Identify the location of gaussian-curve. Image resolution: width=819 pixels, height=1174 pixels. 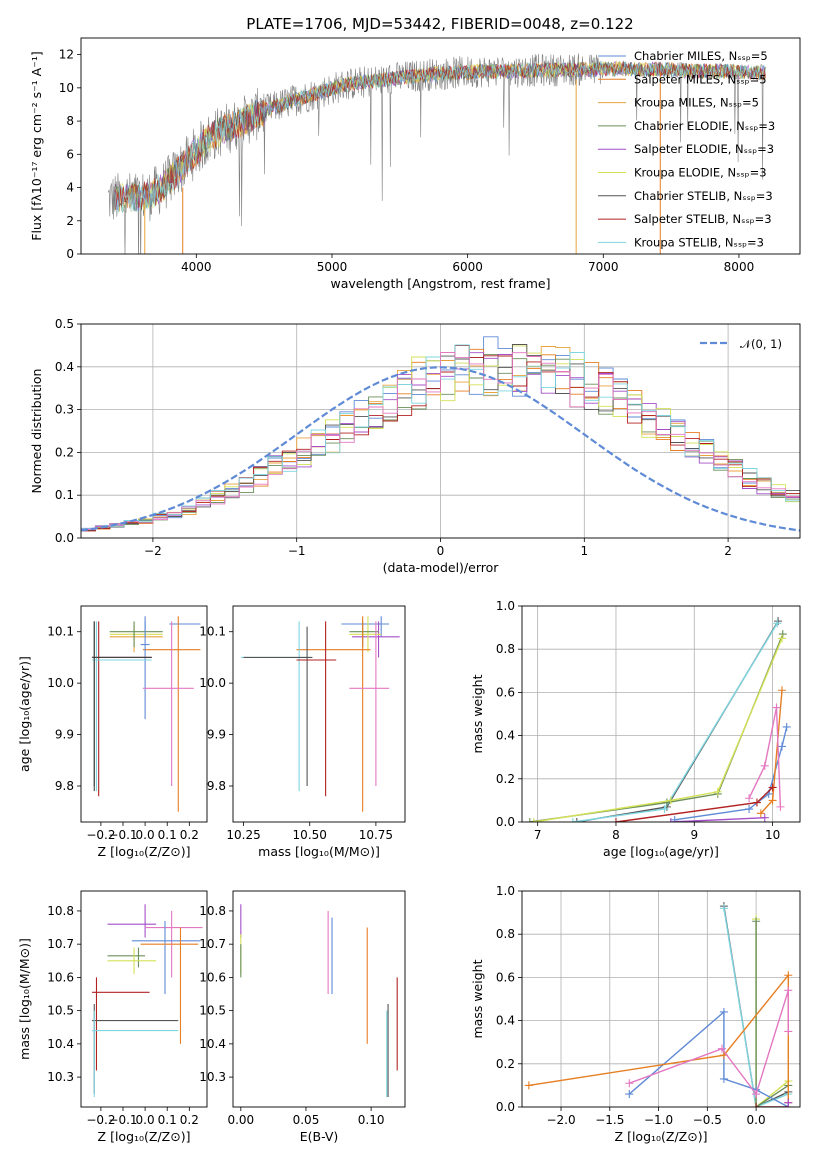
(440, 449).